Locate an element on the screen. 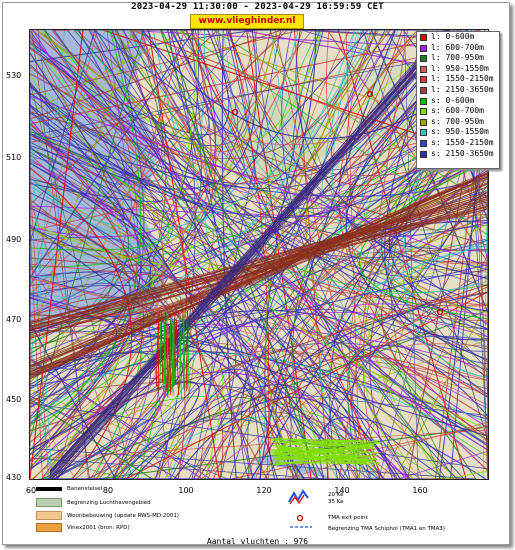  legend-label: l: 2150-3650m is located at coordinates (462, 89).